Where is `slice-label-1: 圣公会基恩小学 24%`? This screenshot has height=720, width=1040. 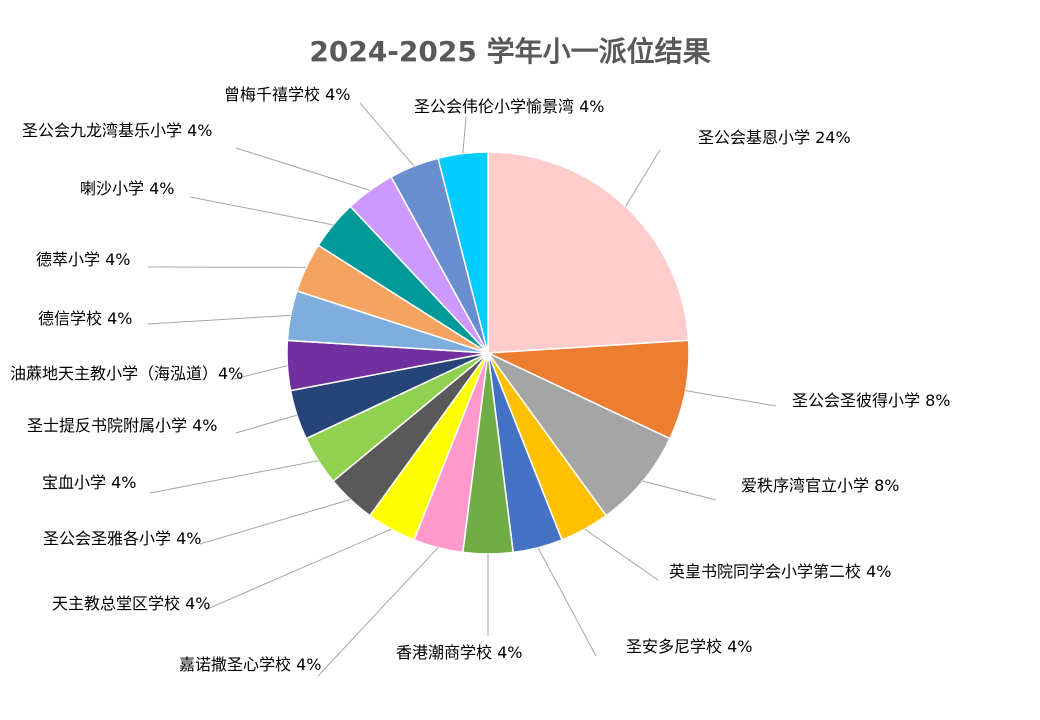 slice-label-1: 圣公会基恩小学 24% is located at coordinates (774, 137).